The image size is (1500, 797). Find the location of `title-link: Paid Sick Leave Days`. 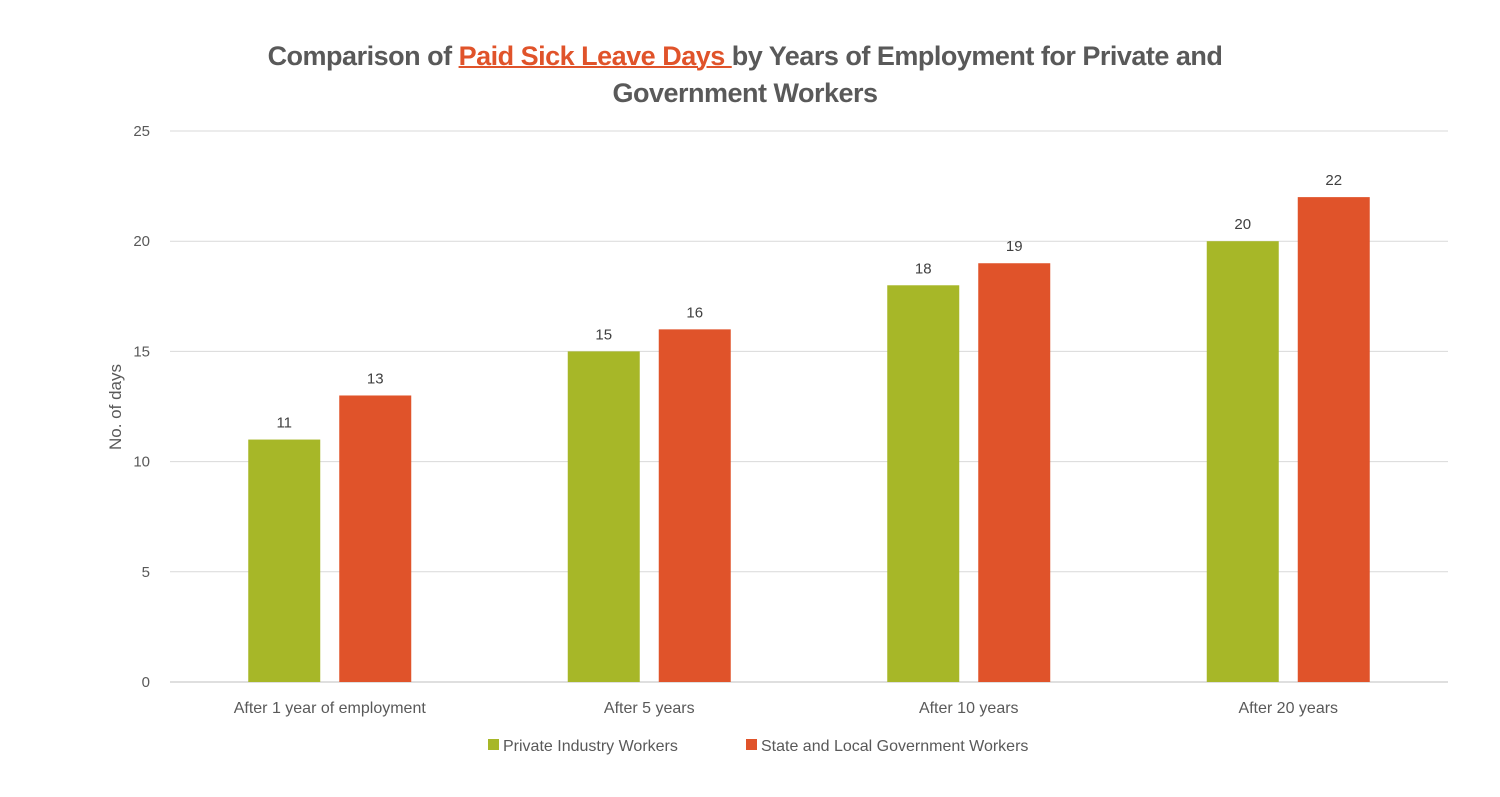

title-link: Paid Sick Leave Days is located at coordinates (595, 56).